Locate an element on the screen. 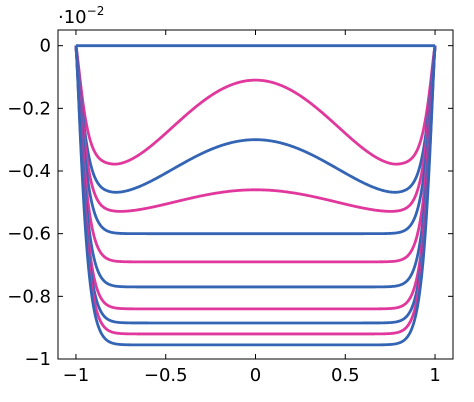 Image resolution: width=474 pixels, height=402 pixels. y-tick-label: 0 is located at coordinates (45, 46).